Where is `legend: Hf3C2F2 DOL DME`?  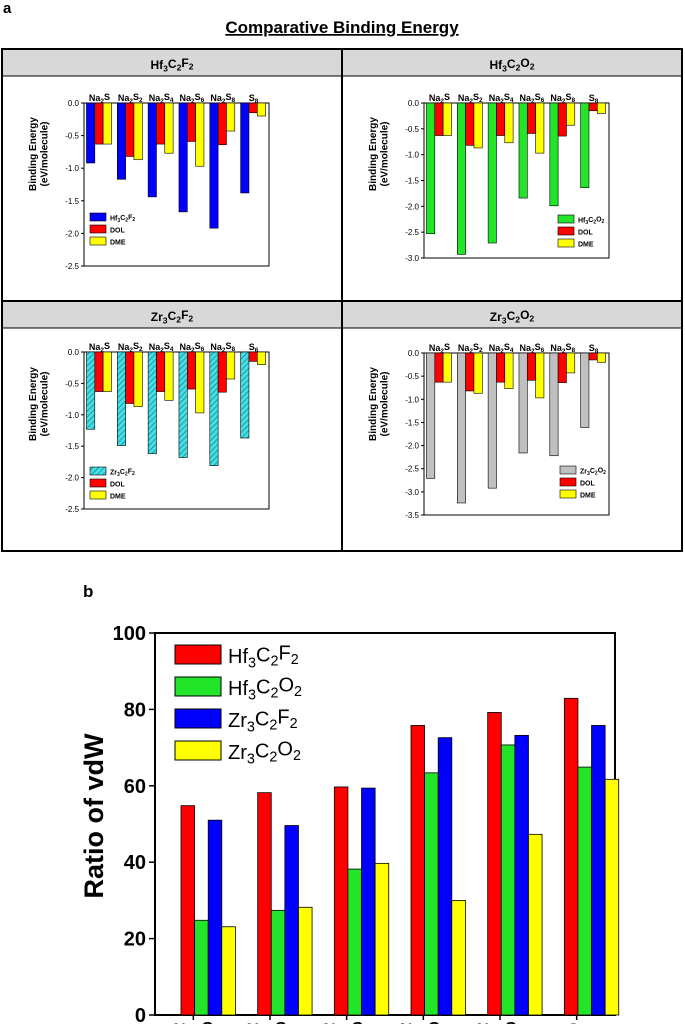 legend: Hf3C2F2 DOL DME is located at coordinates (112, 229).